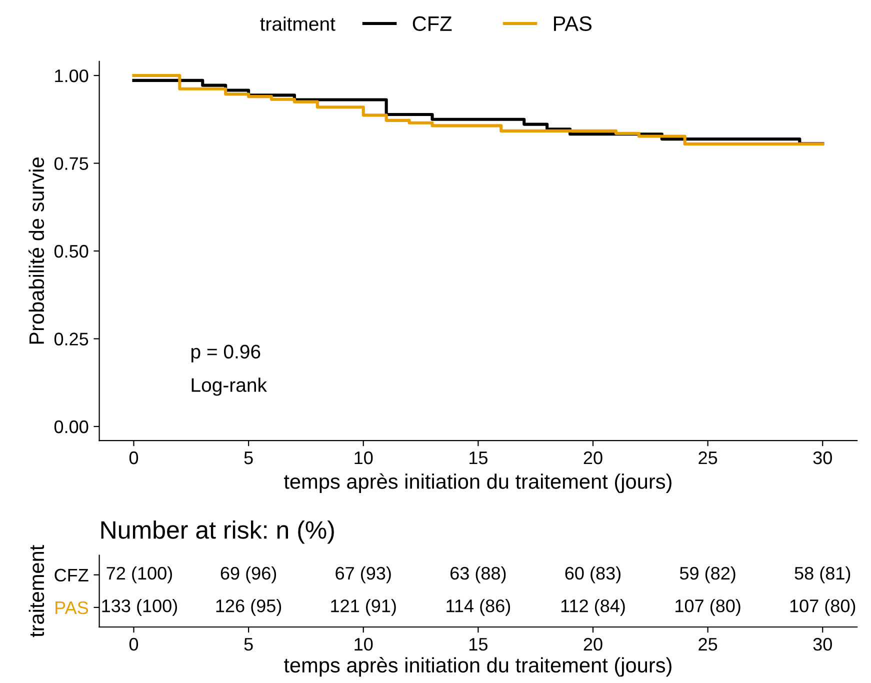  What do you see at coordinates (249, 607) in the screenshot?
I see `text: 126 (95)` at bounding box center [249, 607].